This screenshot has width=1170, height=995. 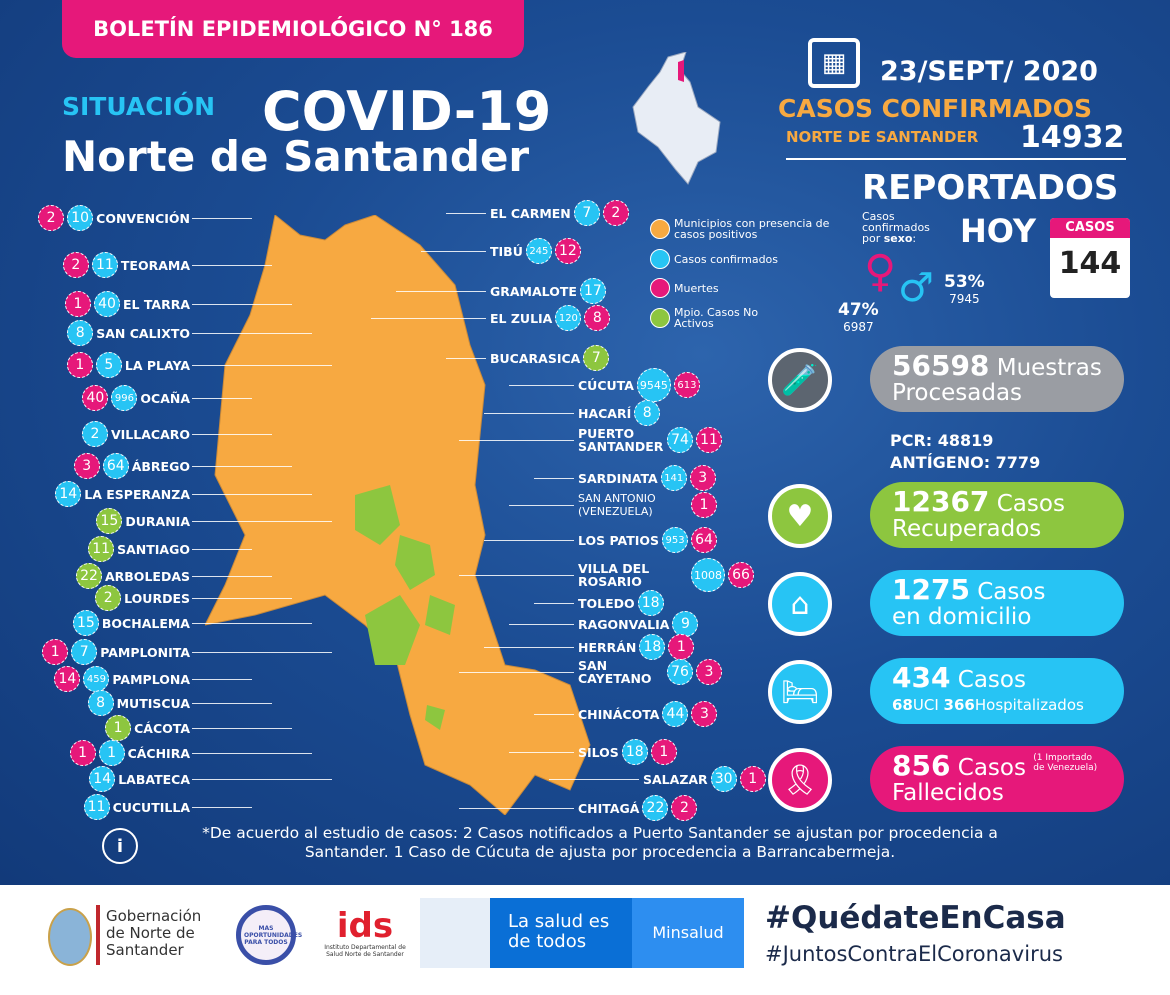 What do you see at coordinates (101, 549) in the screenshot?
I see `inactive-badge: 11` at bounding box center [101, 549].